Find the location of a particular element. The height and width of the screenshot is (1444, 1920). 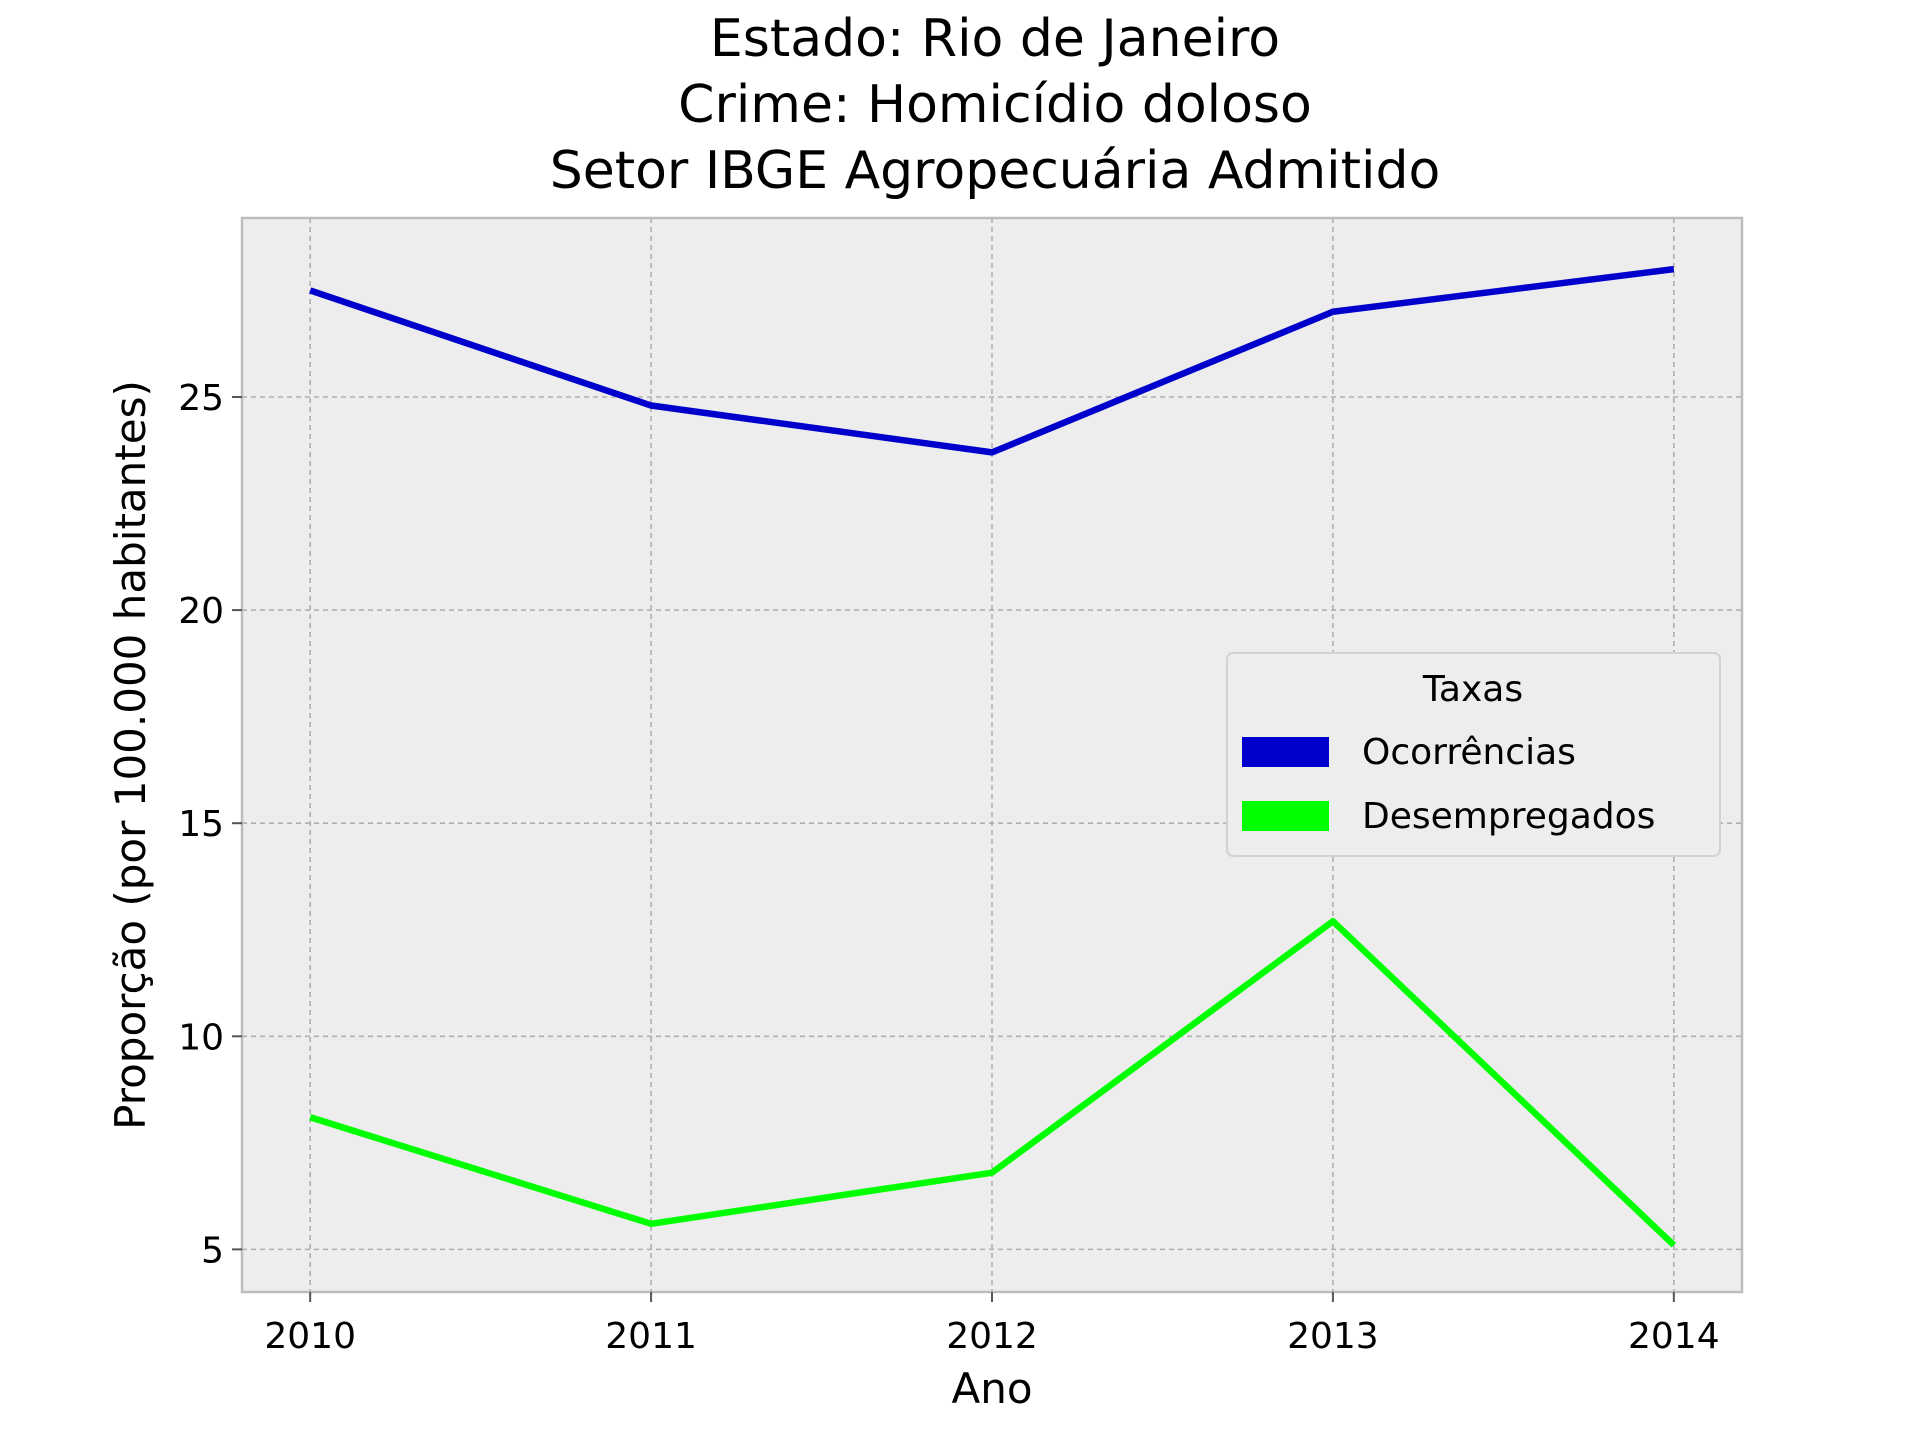

x-axis-ticks: 2010 2011 2012 2013 2014 is located at coordinates (991, 1324).